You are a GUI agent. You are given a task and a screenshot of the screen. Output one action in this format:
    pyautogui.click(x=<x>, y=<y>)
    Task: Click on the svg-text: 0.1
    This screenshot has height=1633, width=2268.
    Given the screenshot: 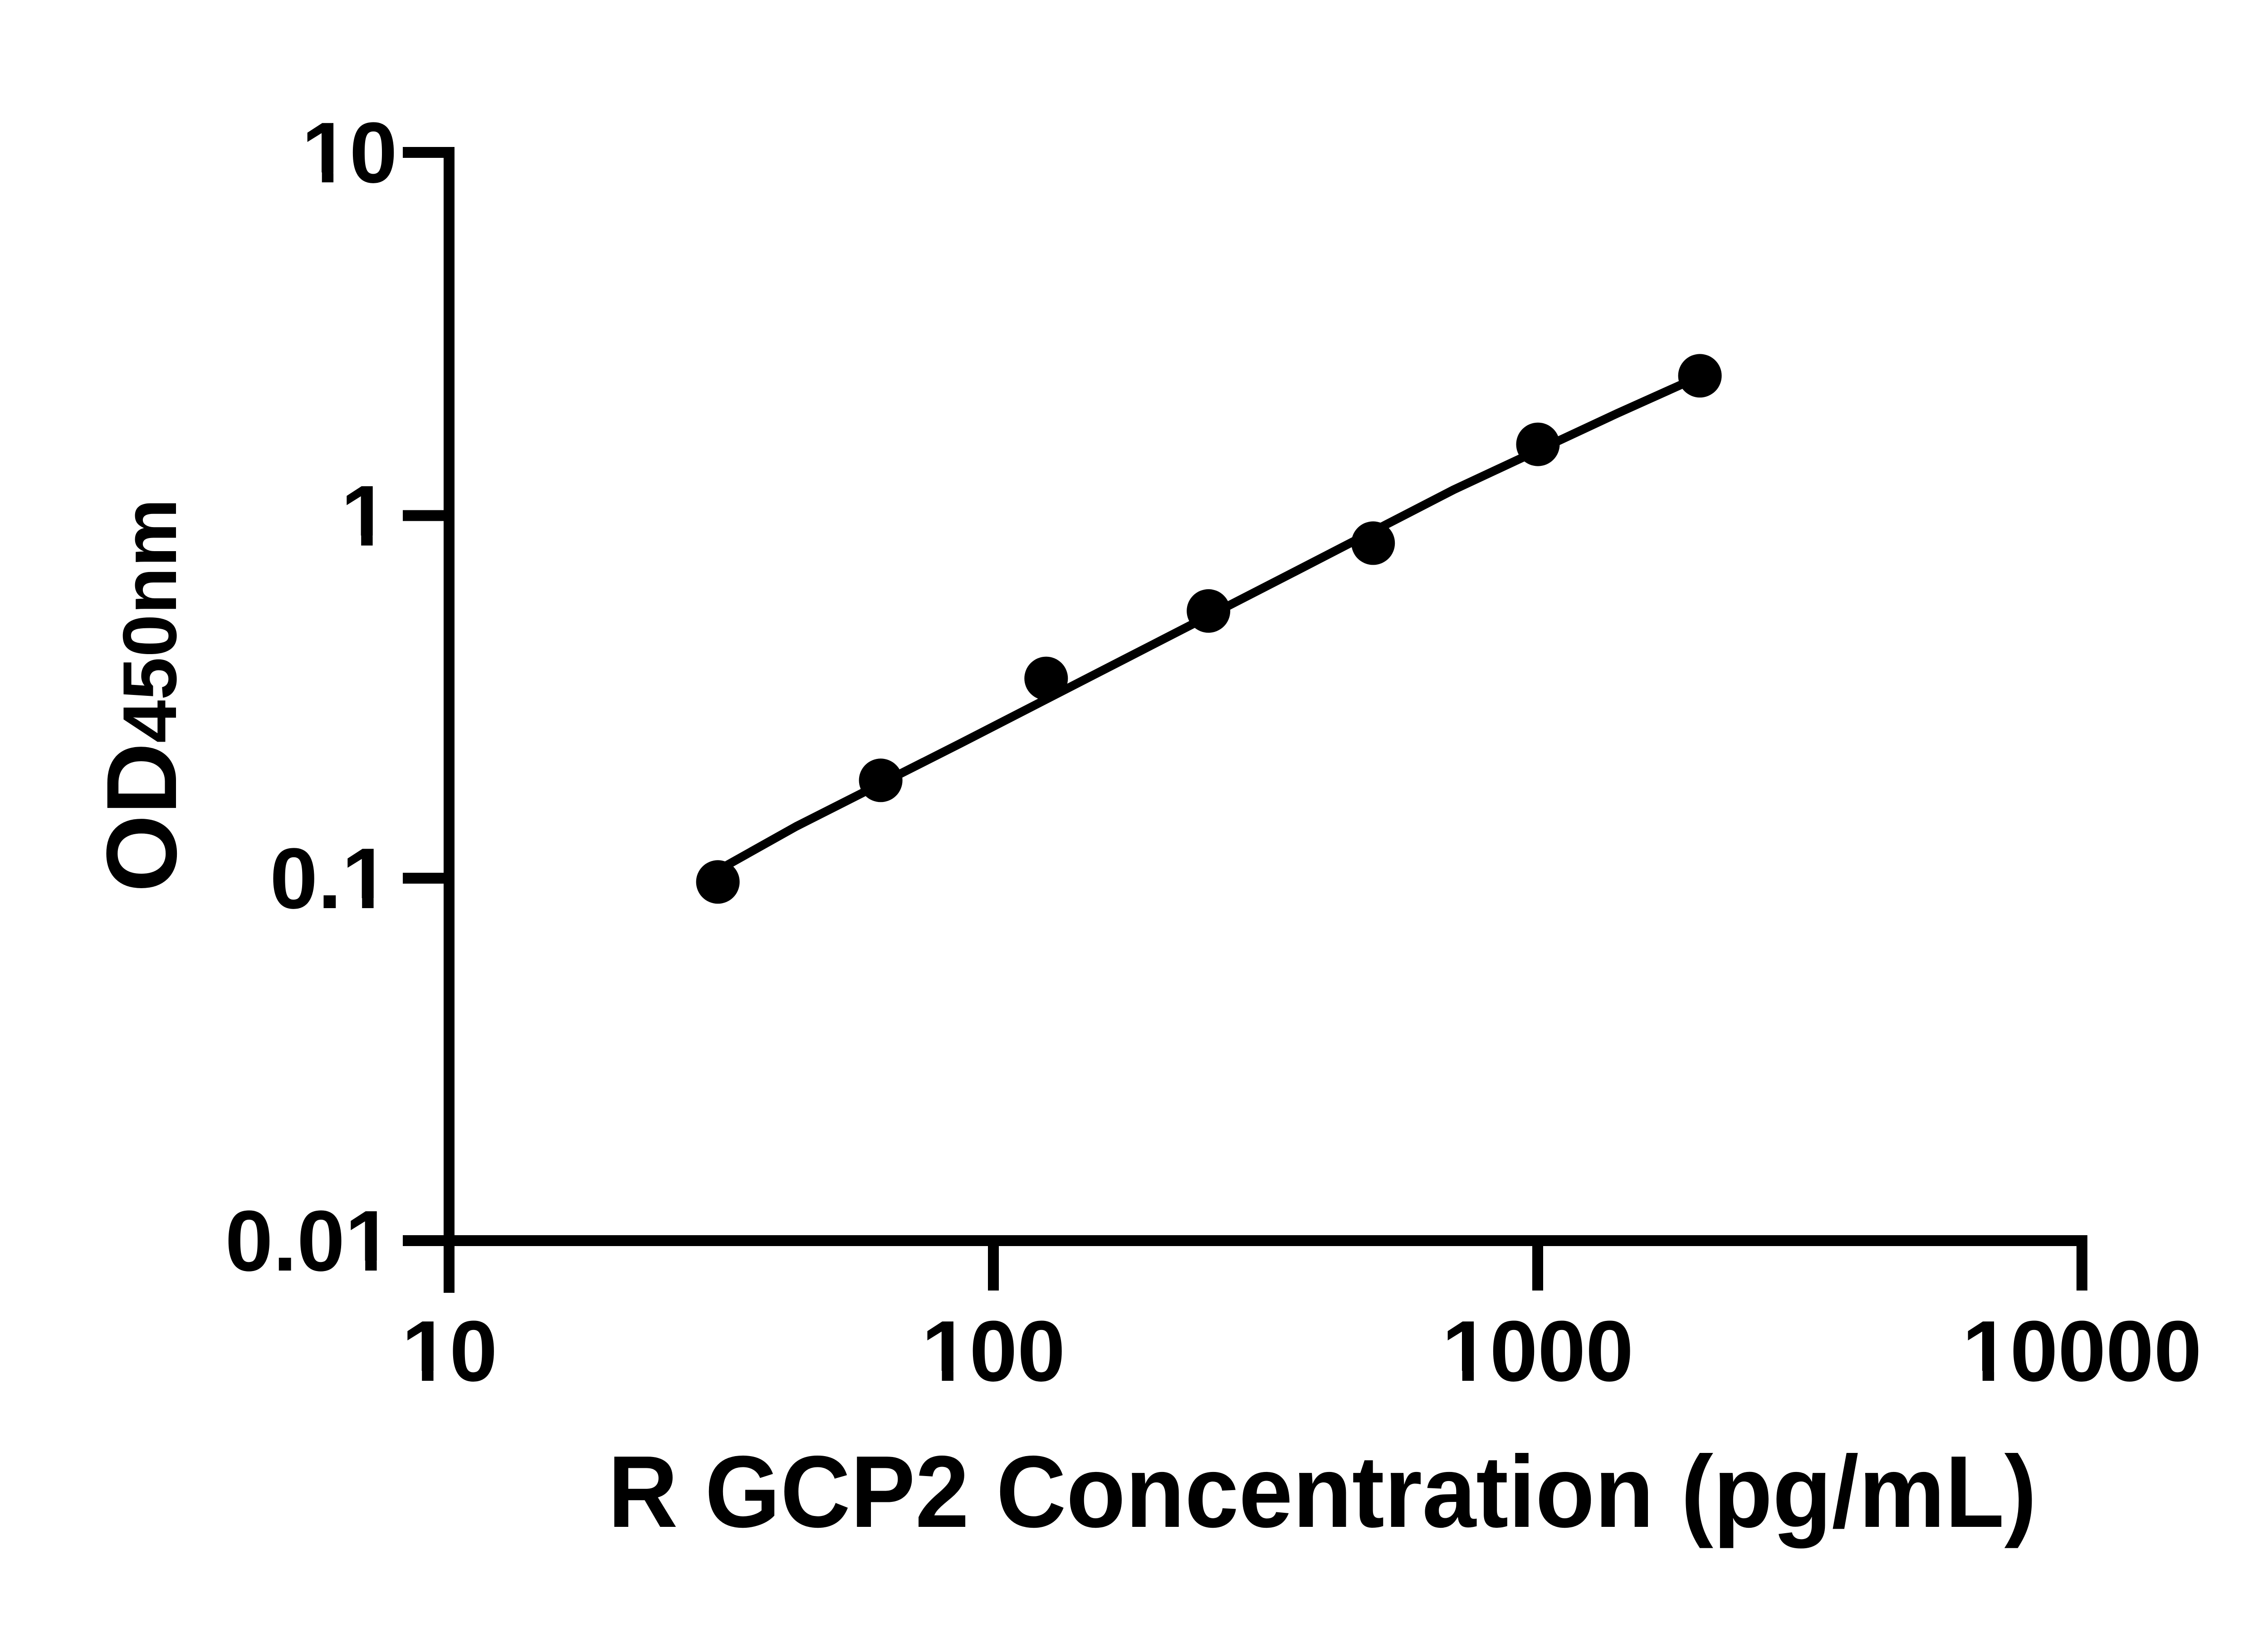 What is the action you would take?
    pyautogui.click(x=330, y=879)
    